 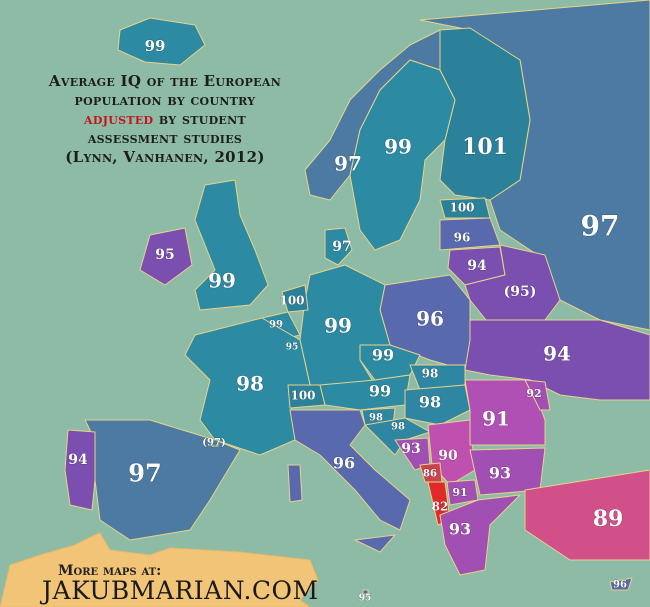 I want to click on title-line-2: population by country, so click(x=165, y=100).